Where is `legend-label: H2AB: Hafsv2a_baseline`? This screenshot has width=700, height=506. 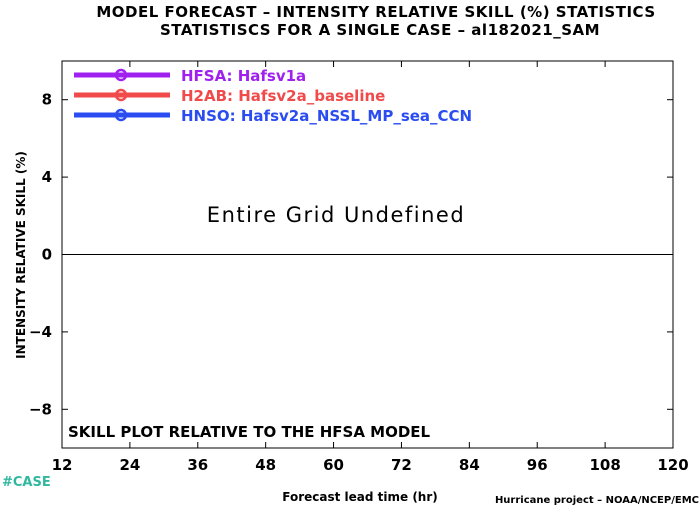 legend-label: H2AB: Hafsv2a_baseline is located at coordinates (283, 96).